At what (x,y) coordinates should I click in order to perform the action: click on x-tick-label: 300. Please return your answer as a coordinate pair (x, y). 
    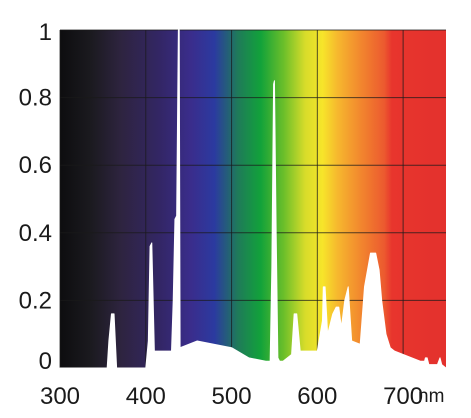
    Looking at the image, I should click on (60, 396).